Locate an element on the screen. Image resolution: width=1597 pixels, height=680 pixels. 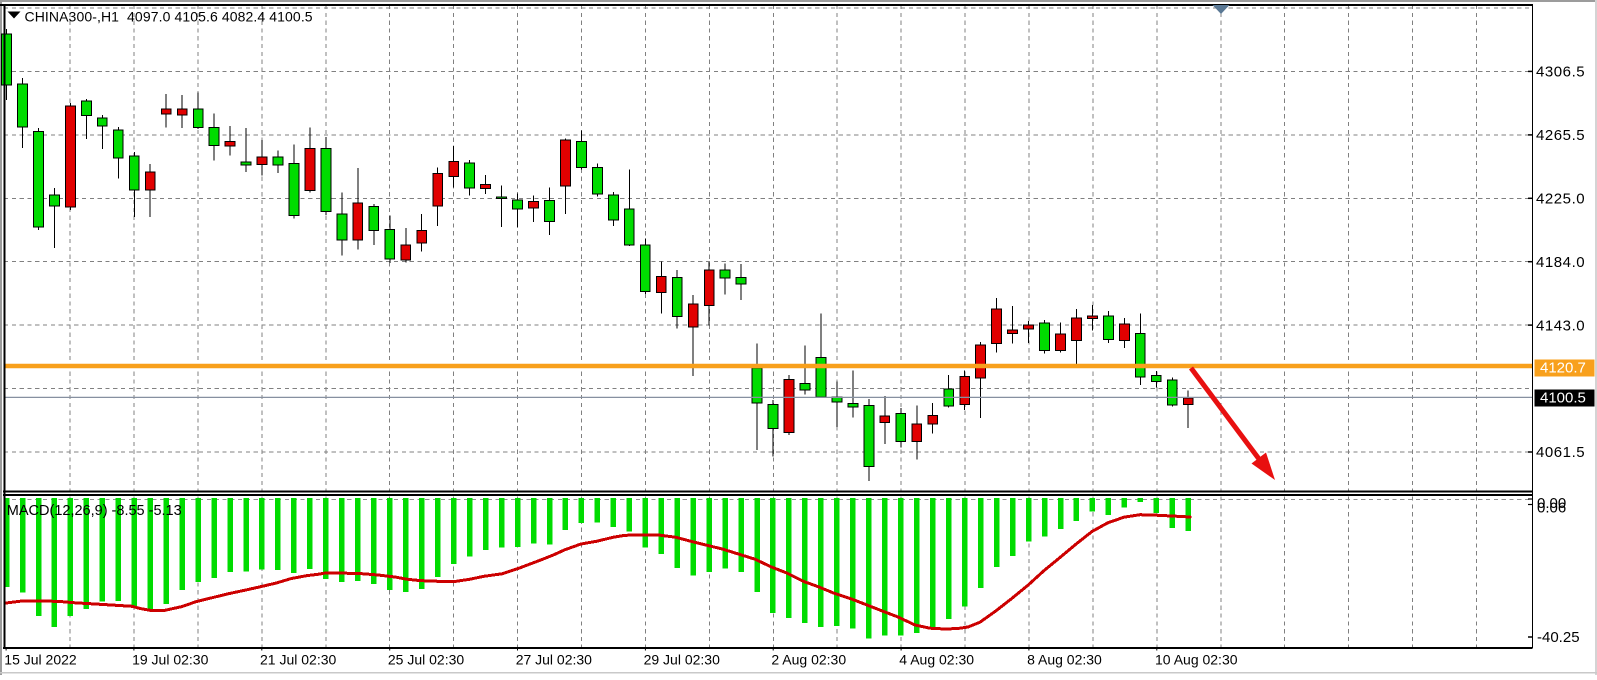
svg-text: 4225.0 is located at coordinates (1560, 199).